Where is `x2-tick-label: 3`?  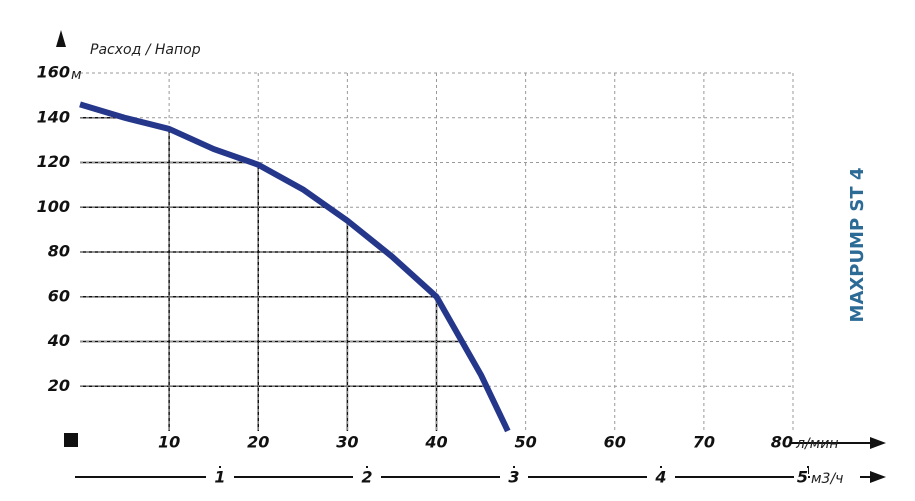 x2-tick-label: 3 is located at coordinates (513, 477).